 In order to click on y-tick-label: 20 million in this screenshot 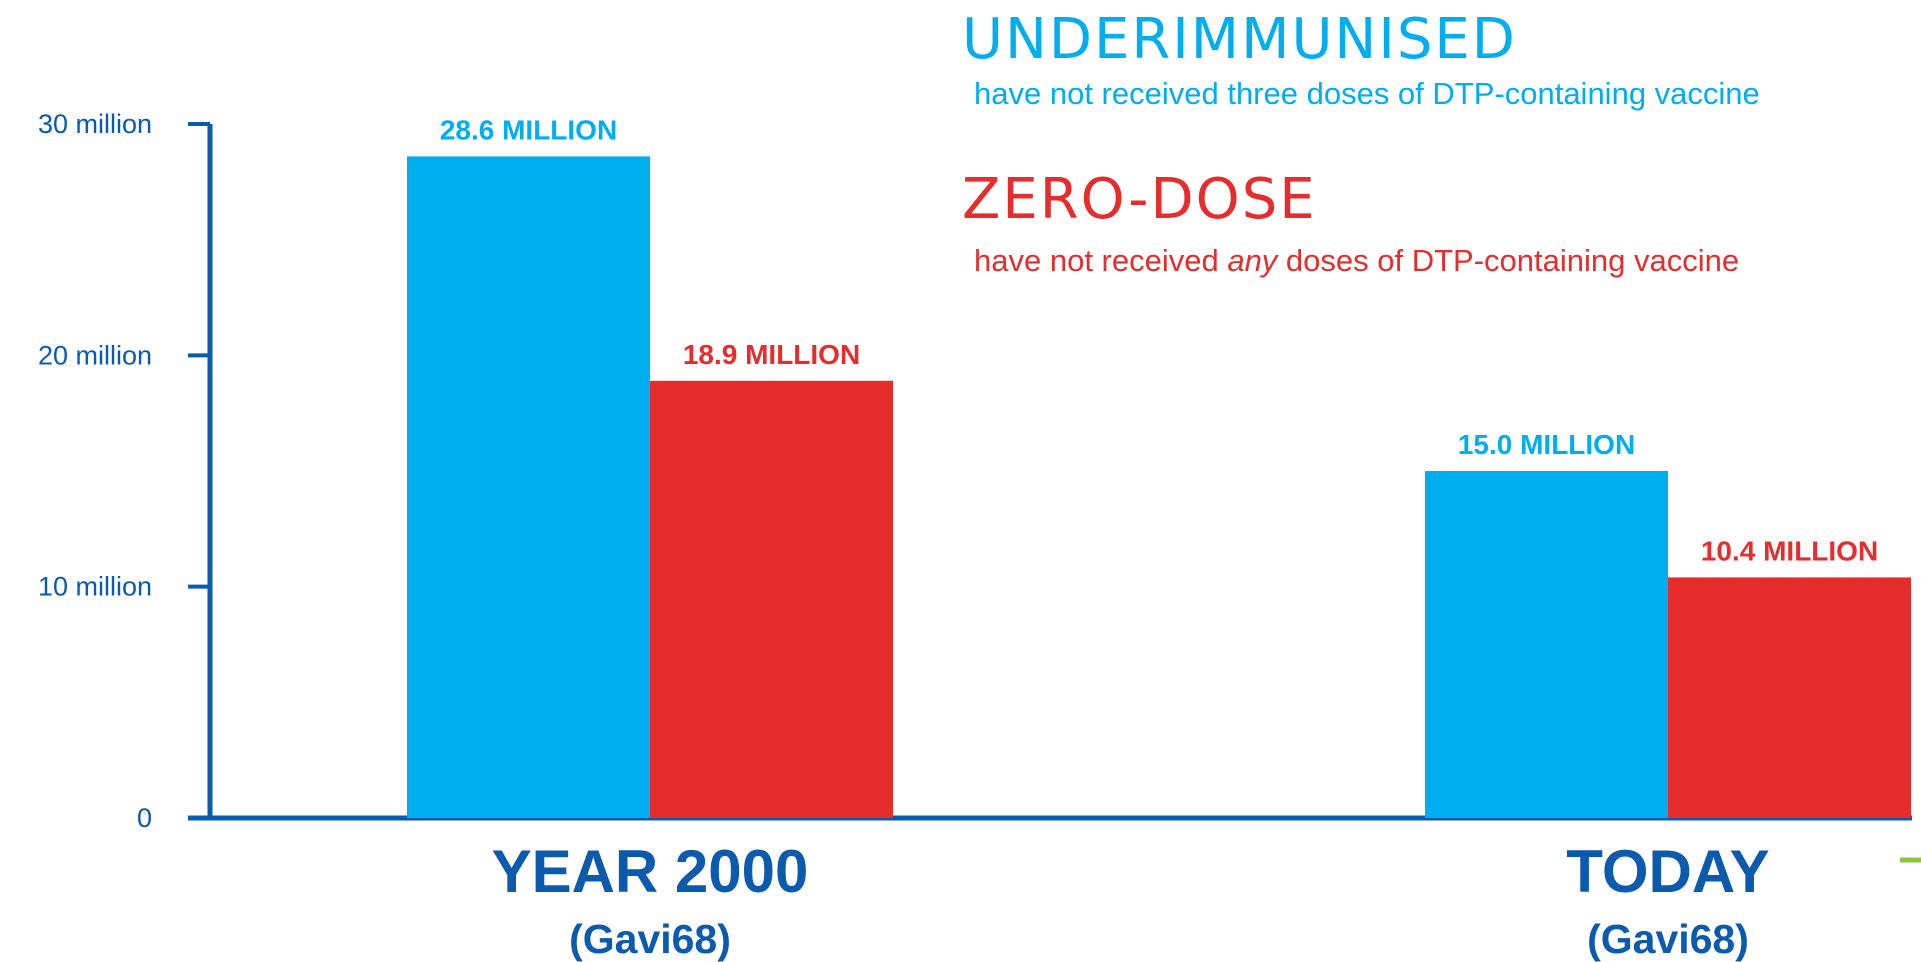, I will do `click(95, 355)`.